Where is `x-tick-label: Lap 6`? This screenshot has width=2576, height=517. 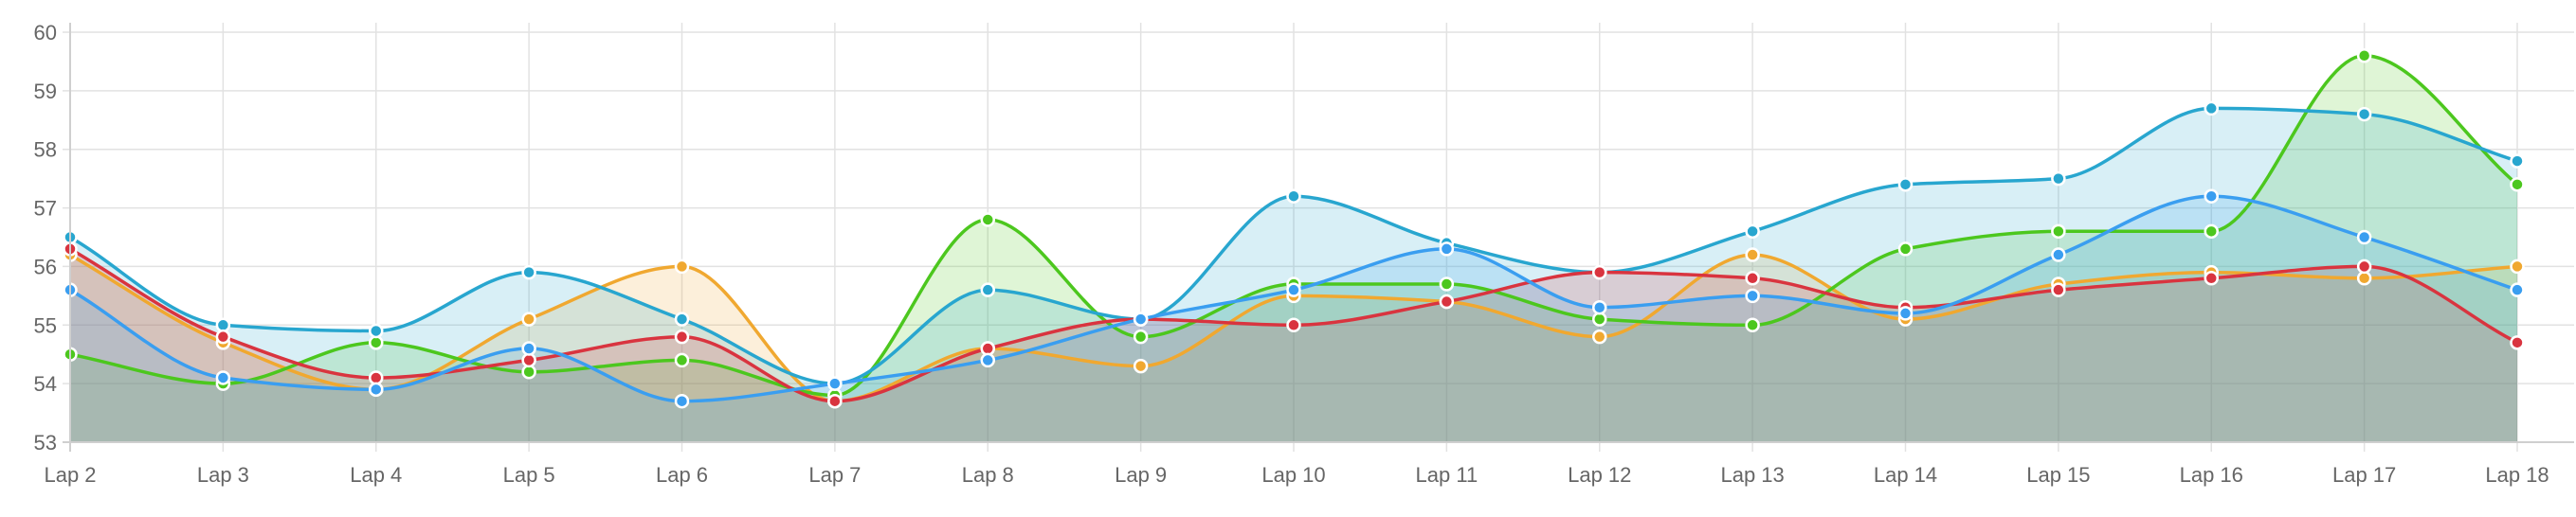
x-tick-label: Lap 6 is located at coordinates (682, 475).